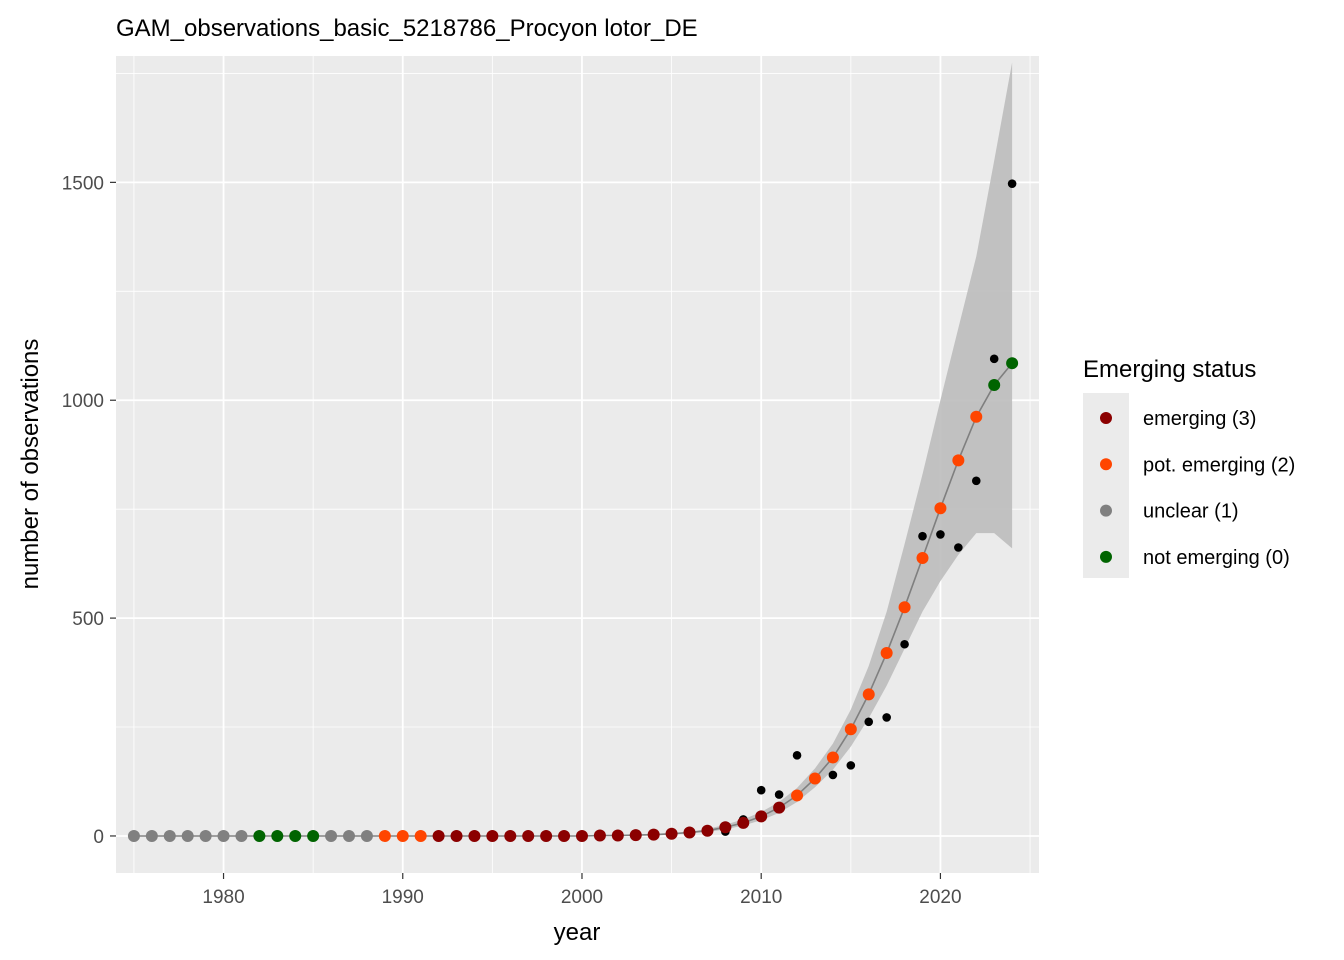 The height and width of the screenshot is (960, 1344). Describe the element at coordinates (403, 897) in the screenshot. I see `x-tick-label: 1990` at that location.